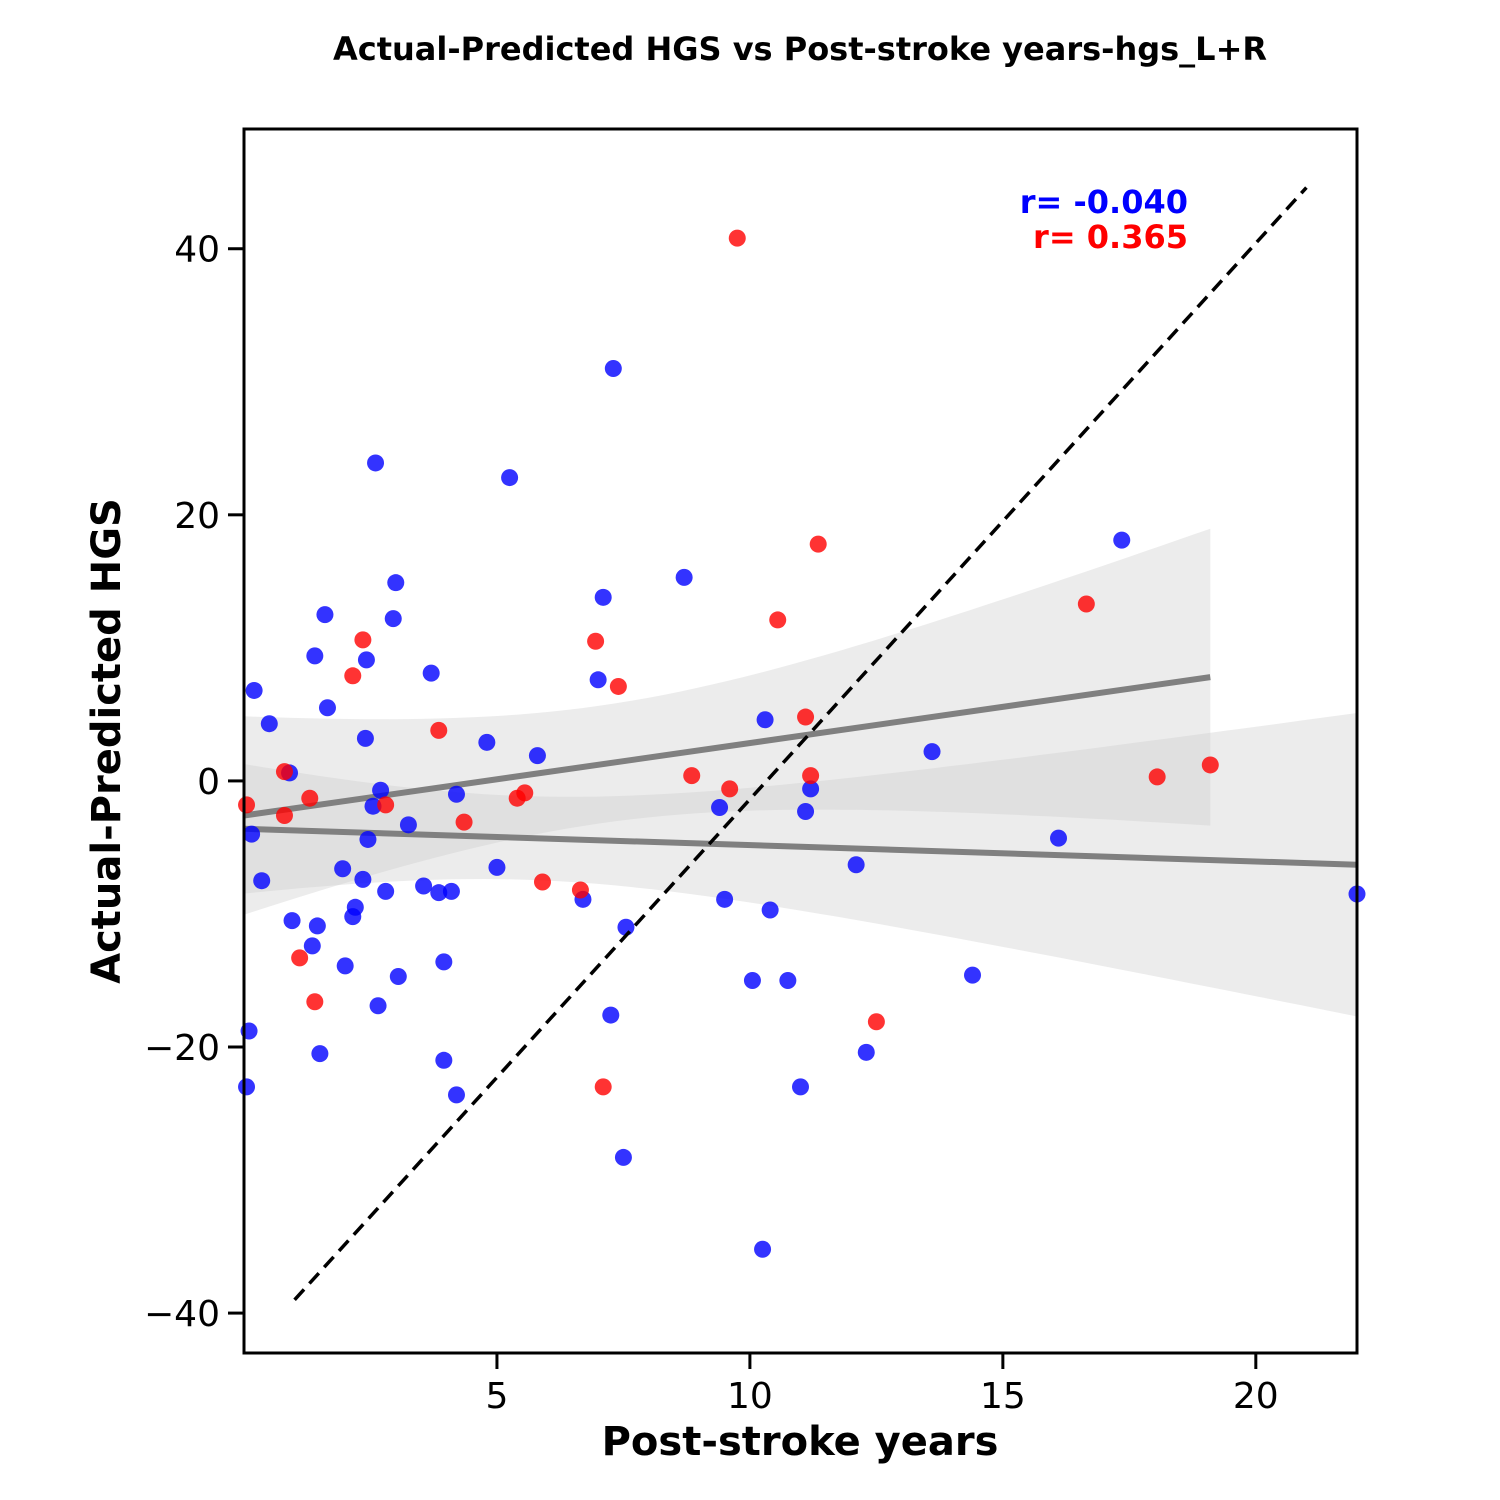  I want to click on y-axis-ticks: −40 −20 0 20 40, so click(194, 782).